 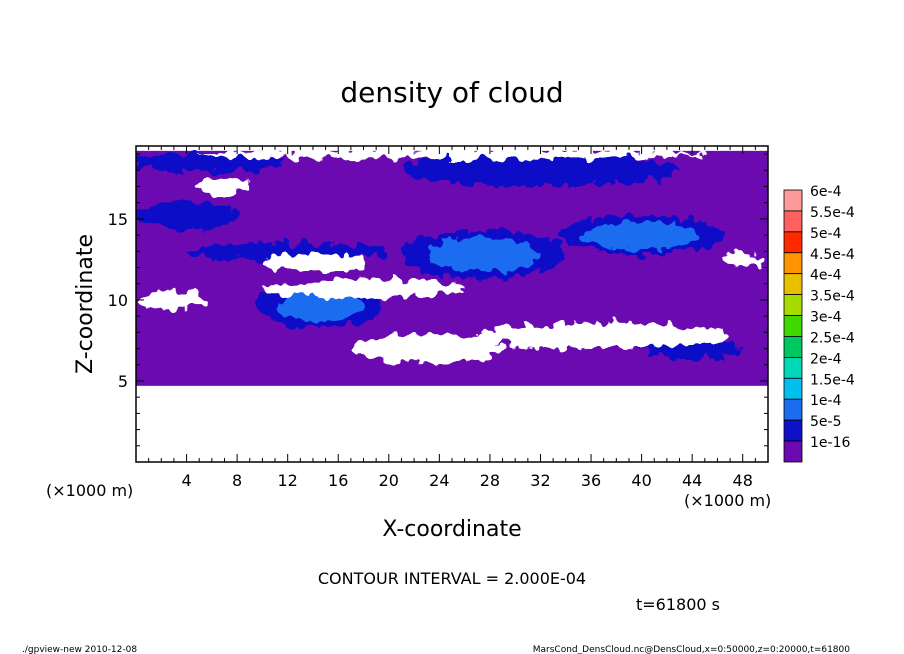 I want to click on x-tick-label: 32, so click(x=540, y=480).